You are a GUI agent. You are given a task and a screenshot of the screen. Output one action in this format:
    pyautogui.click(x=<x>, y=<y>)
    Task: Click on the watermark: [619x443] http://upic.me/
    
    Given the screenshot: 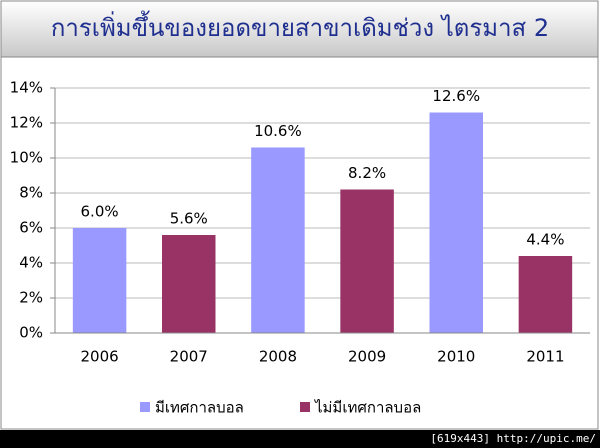 What is the action you would take?
    pyautogui.click(x=513, y=438)
    